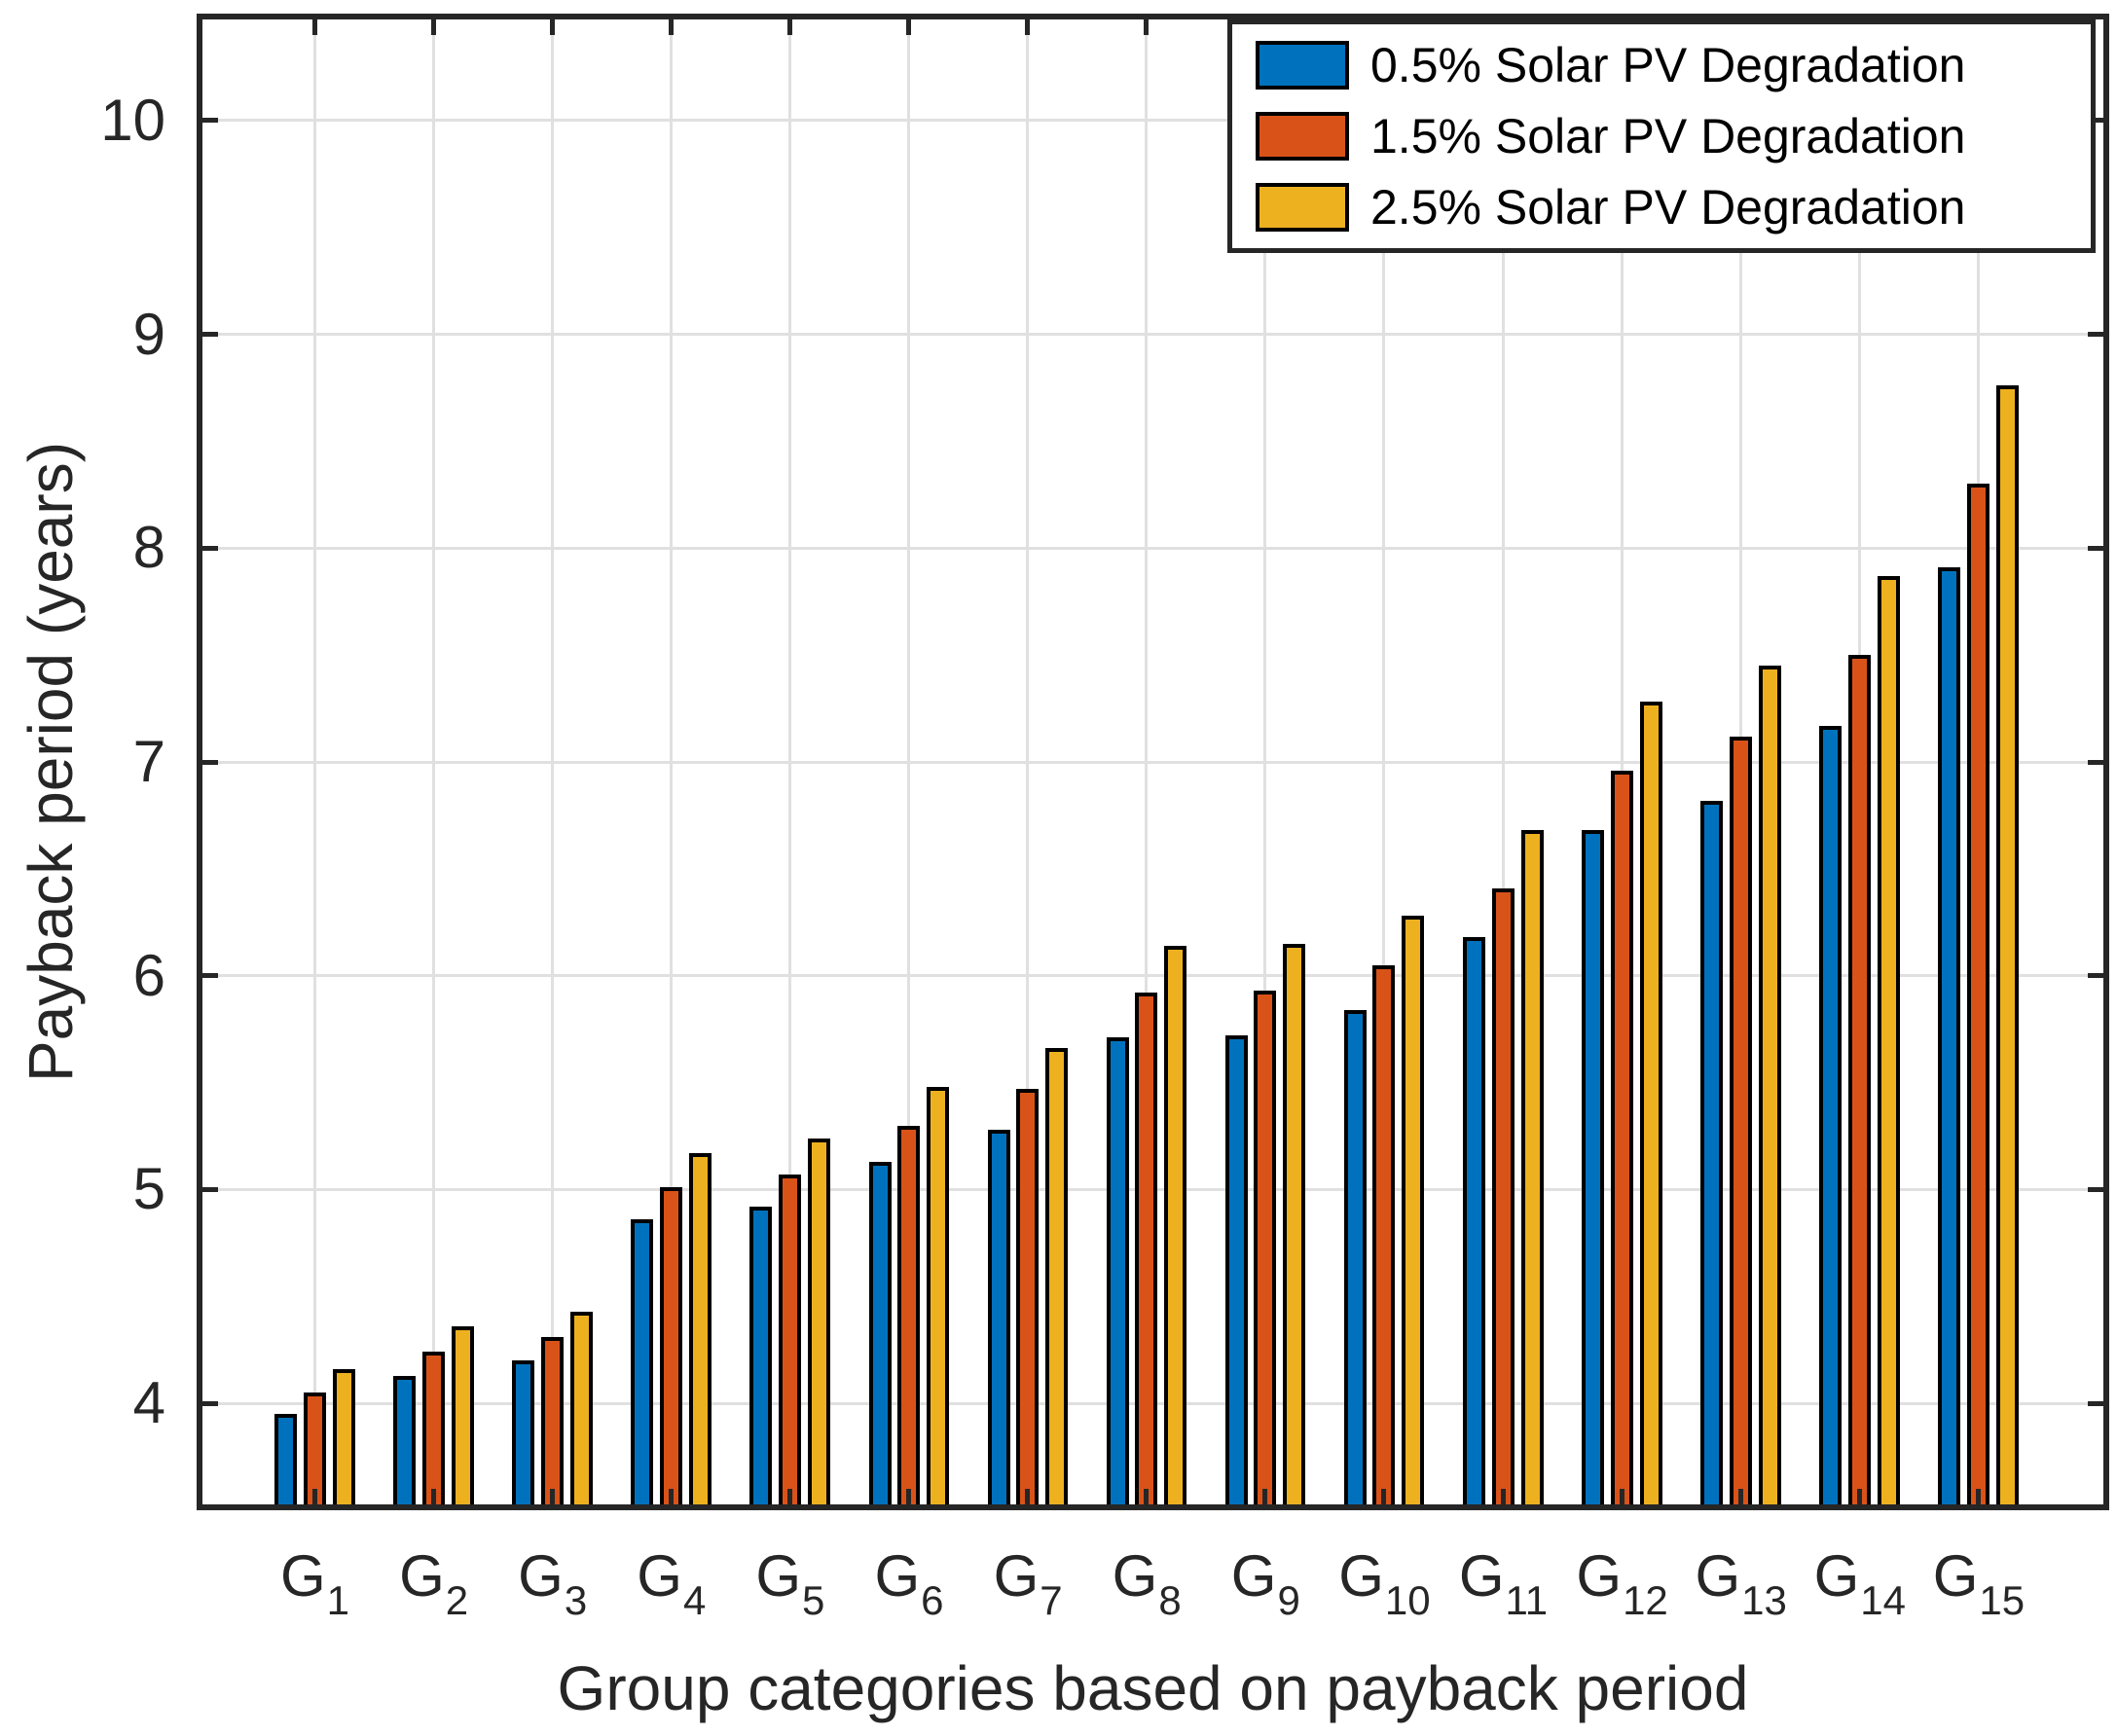 This screenshot has height=1736, width=2117. I want to click on bar-2.5pct-g3, so click(581, 1411).